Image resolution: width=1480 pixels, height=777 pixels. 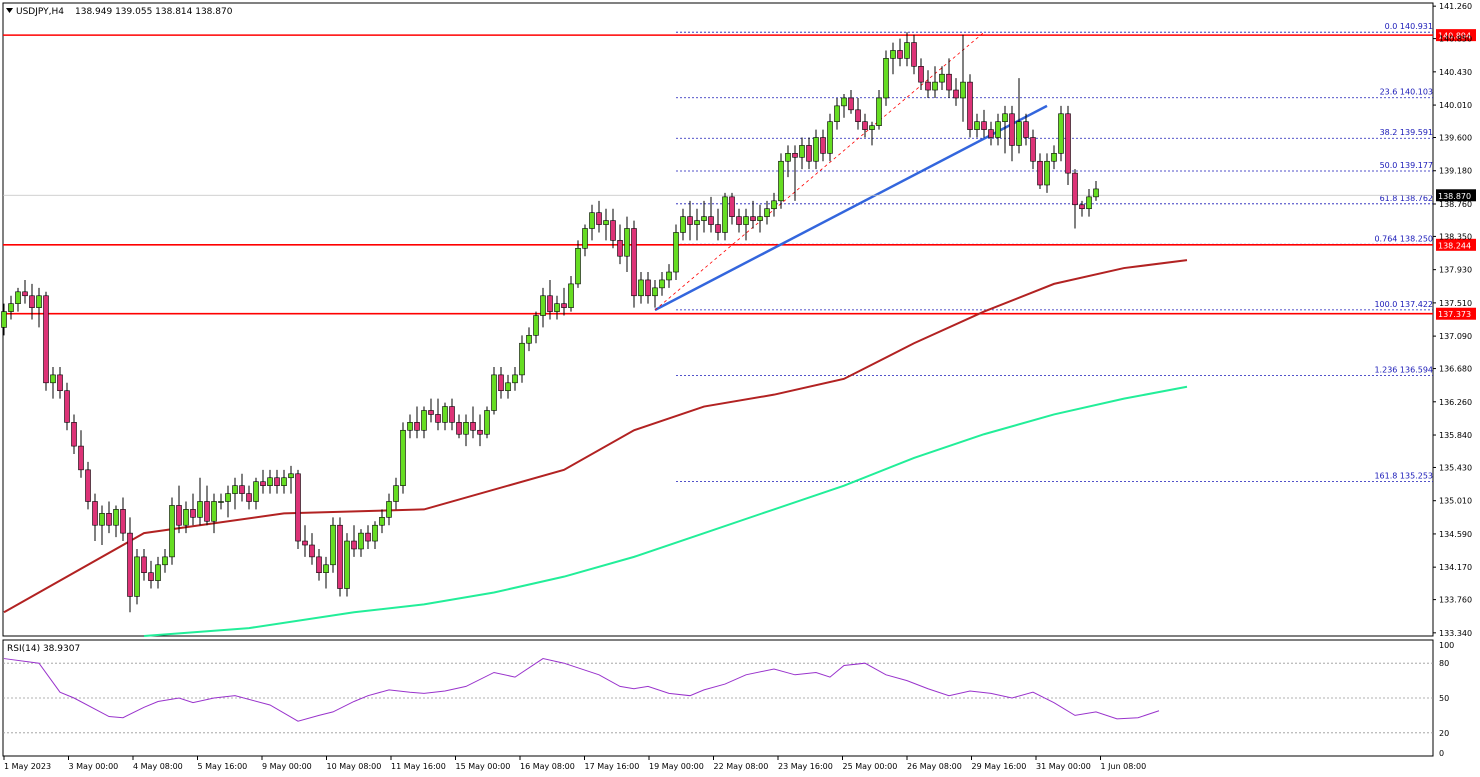 I want to click on price-level-label: 137.373, so click(x=1454, y=314).